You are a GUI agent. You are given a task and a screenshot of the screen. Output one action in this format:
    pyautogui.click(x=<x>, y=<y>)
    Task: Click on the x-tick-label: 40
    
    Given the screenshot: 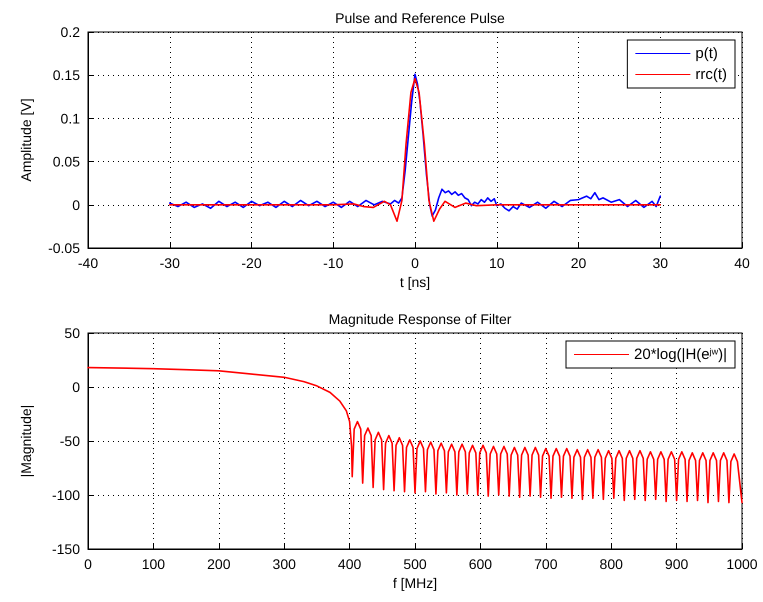 What is the action you would take?
    pyautogui.click(x=742, y=263)
    